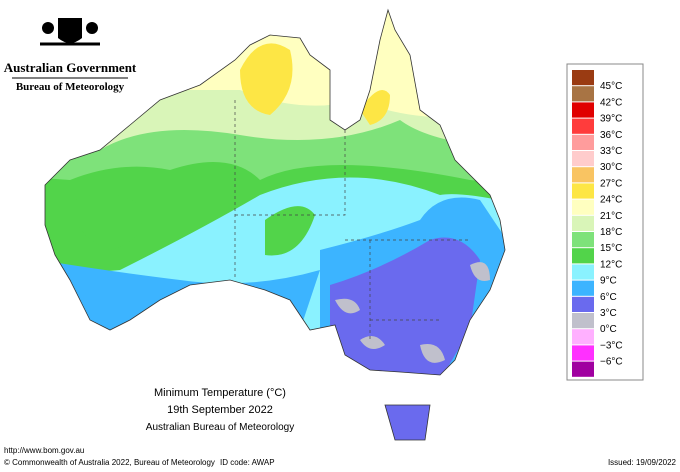 The image size is (680, 472). I want to click on legend-label: 0°C, so click(608, 329).